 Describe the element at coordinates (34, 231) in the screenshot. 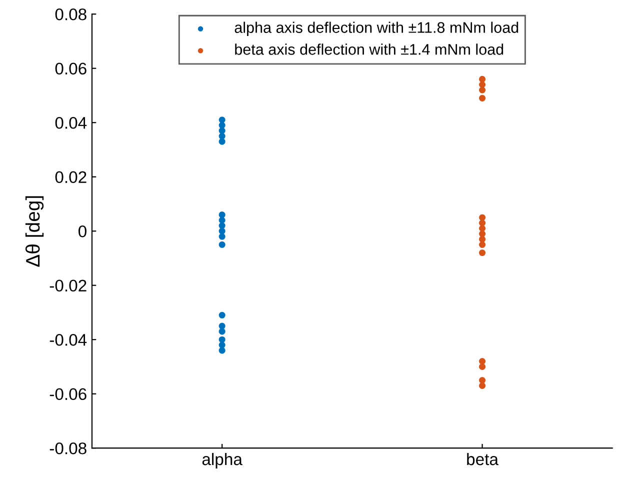

I see `y-axis-title: Δθ [deg]` at that location.